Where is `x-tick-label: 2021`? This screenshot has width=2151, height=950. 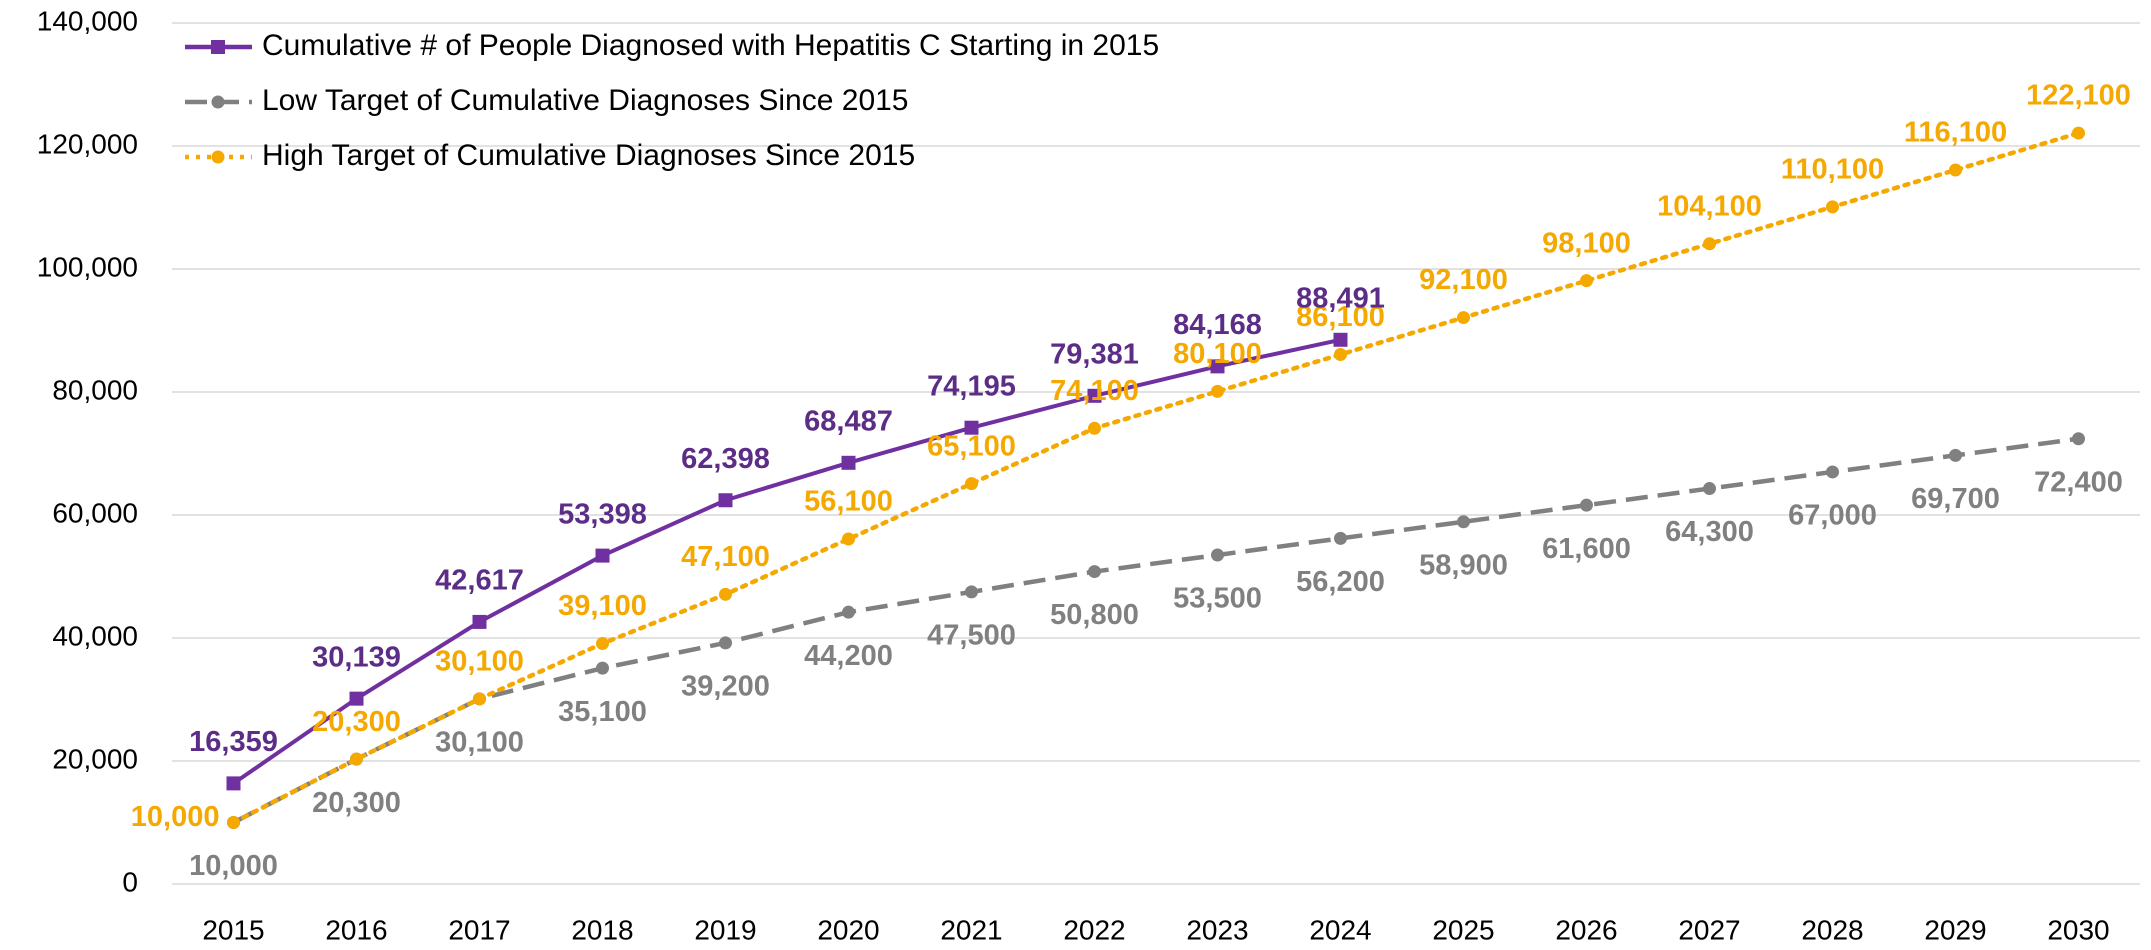 x-tick-label: 2021 is located at coordinates (971, 929).